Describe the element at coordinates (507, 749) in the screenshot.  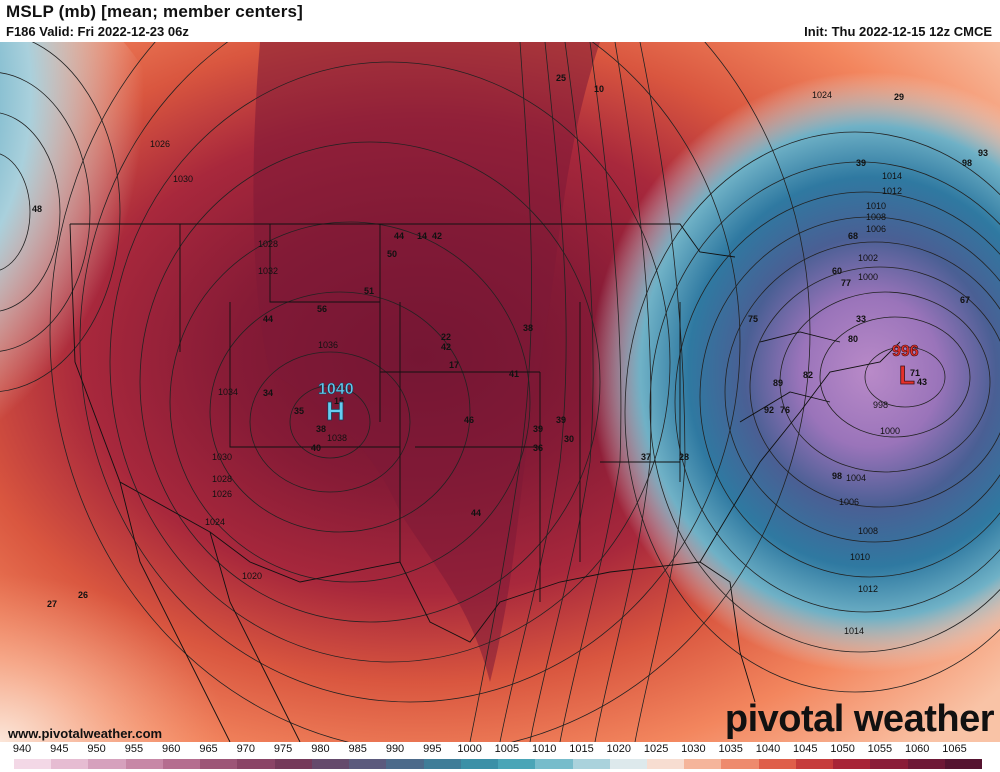
I see `colorbar-tick-label: 1005` at that location.